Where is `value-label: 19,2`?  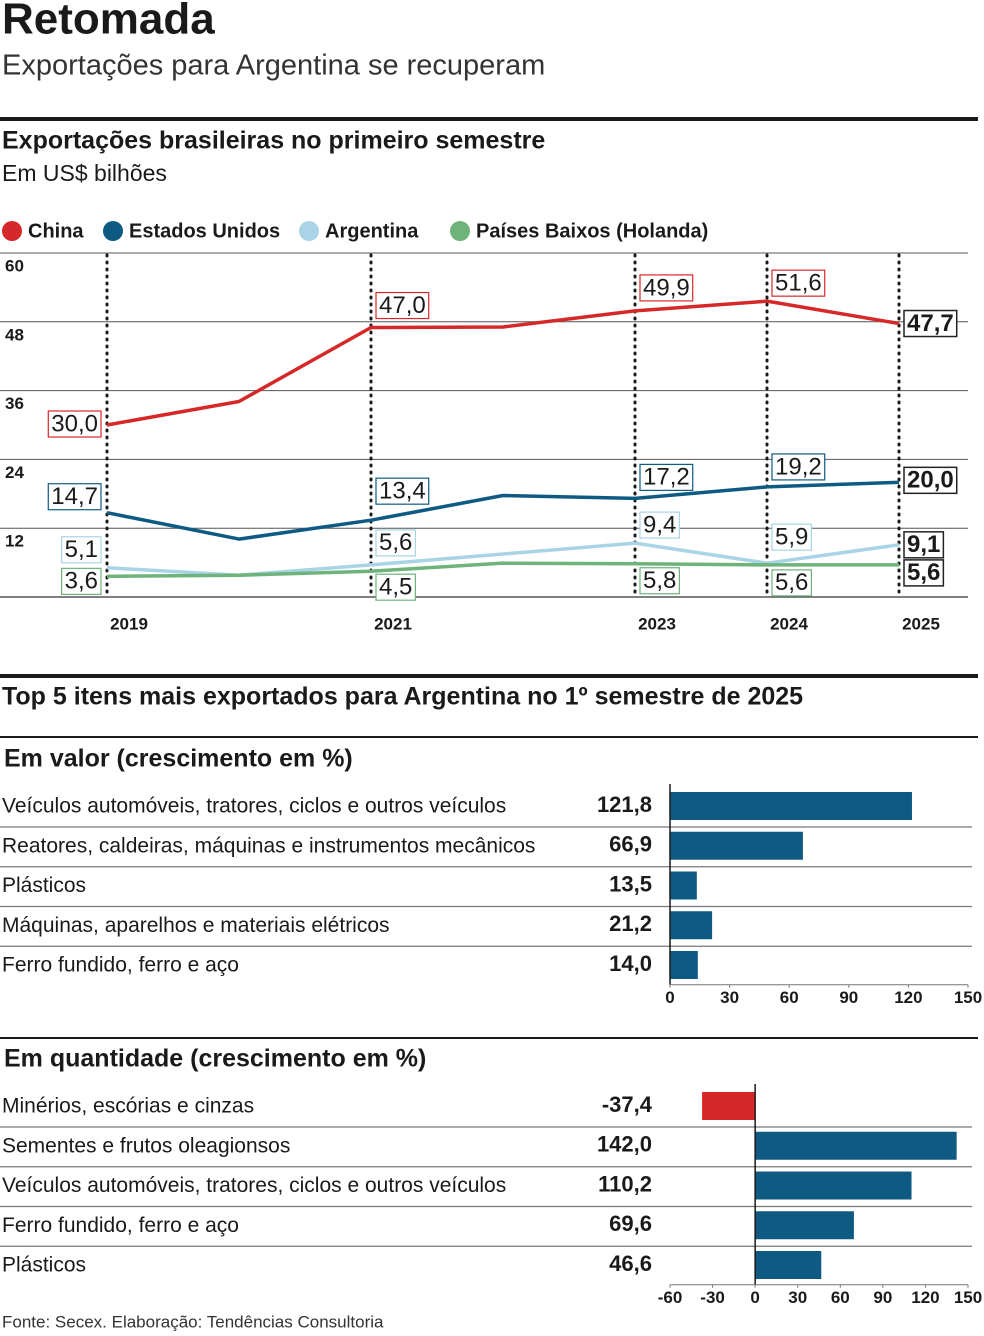
value-label: 19,2 is located at coordinates (798, 466).